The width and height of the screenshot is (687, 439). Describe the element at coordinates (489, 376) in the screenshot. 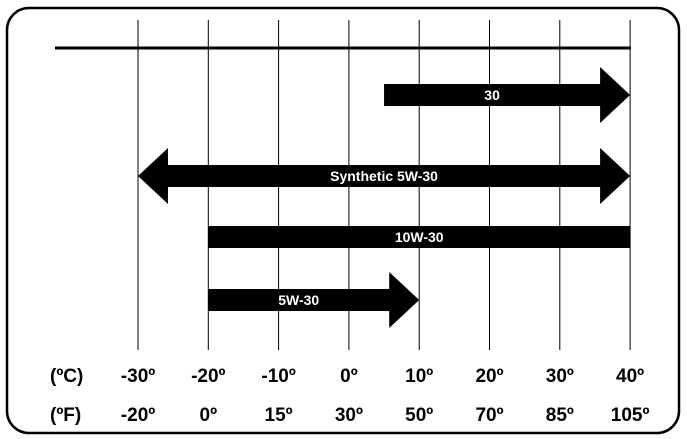

I see `celsius-tick-label: 20º` at that location.